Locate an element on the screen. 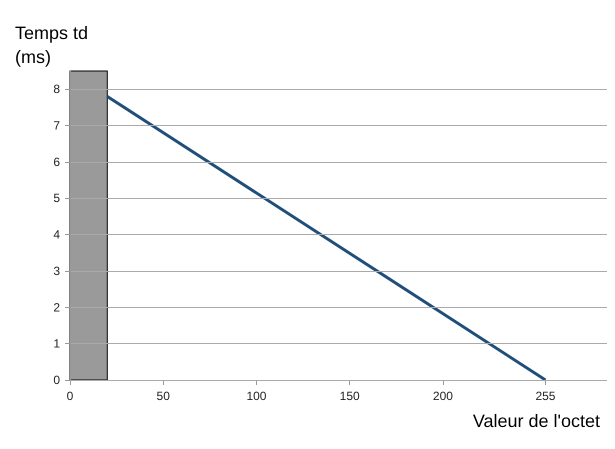  y-tick-label: 8 is located at coordinates (56, 89).